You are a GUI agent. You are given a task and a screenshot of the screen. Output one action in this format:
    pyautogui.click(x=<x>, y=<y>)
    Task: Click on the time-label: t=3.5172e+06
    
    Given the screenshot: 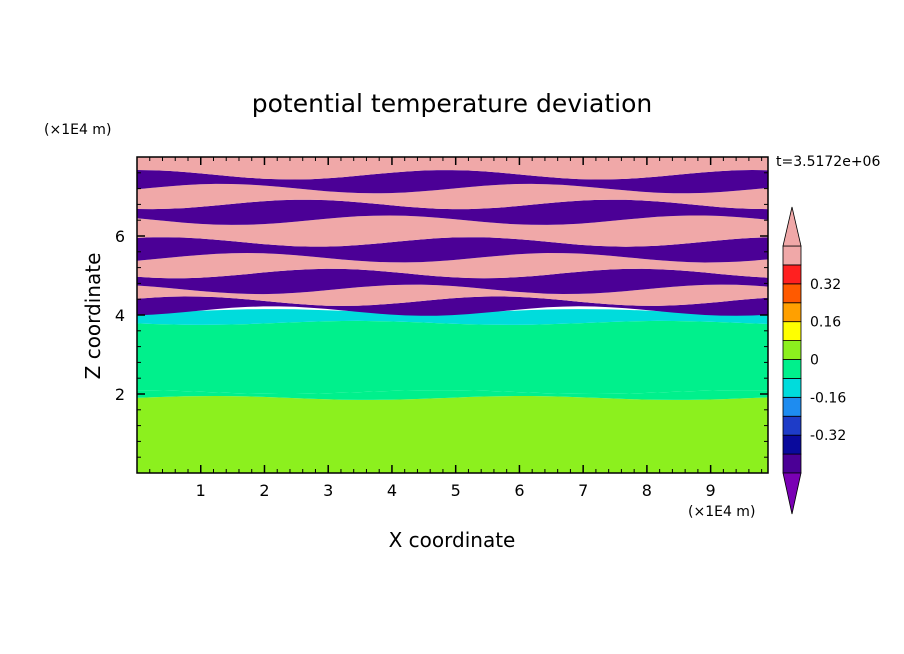 What is the action you would take?
    pyautogui.click(x=828, y=162)
    